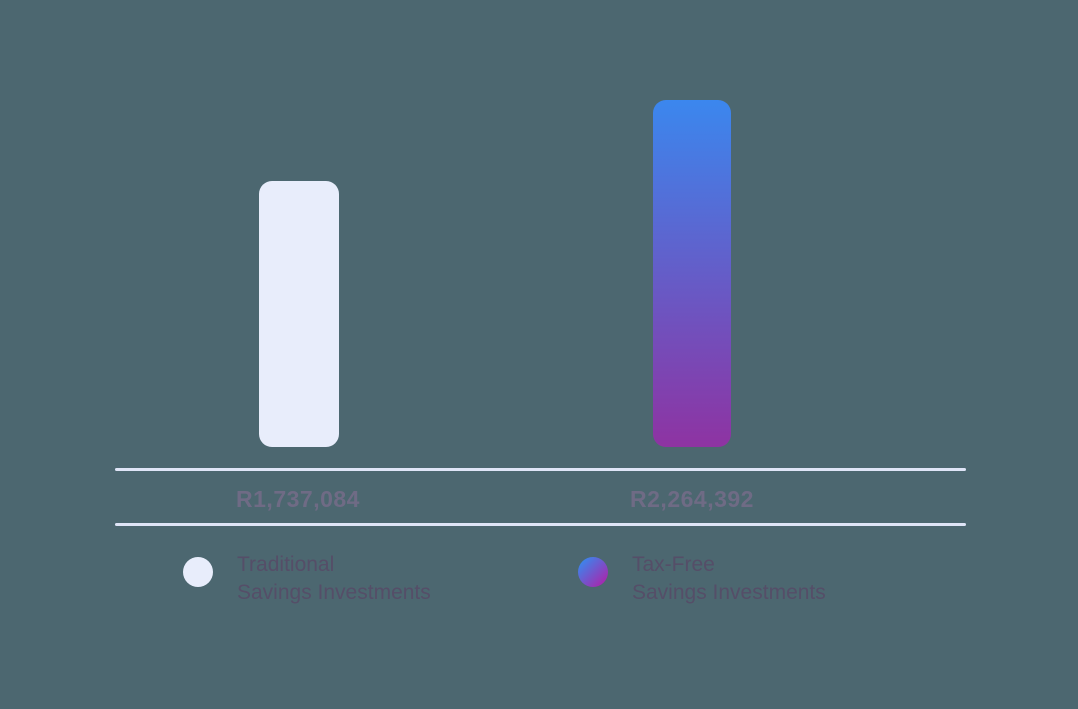 This screenshot has width=1078, height=709. Describe the element at coordinates (540, 524) in the screenshot. I see `divider-line-bottom` at that location.